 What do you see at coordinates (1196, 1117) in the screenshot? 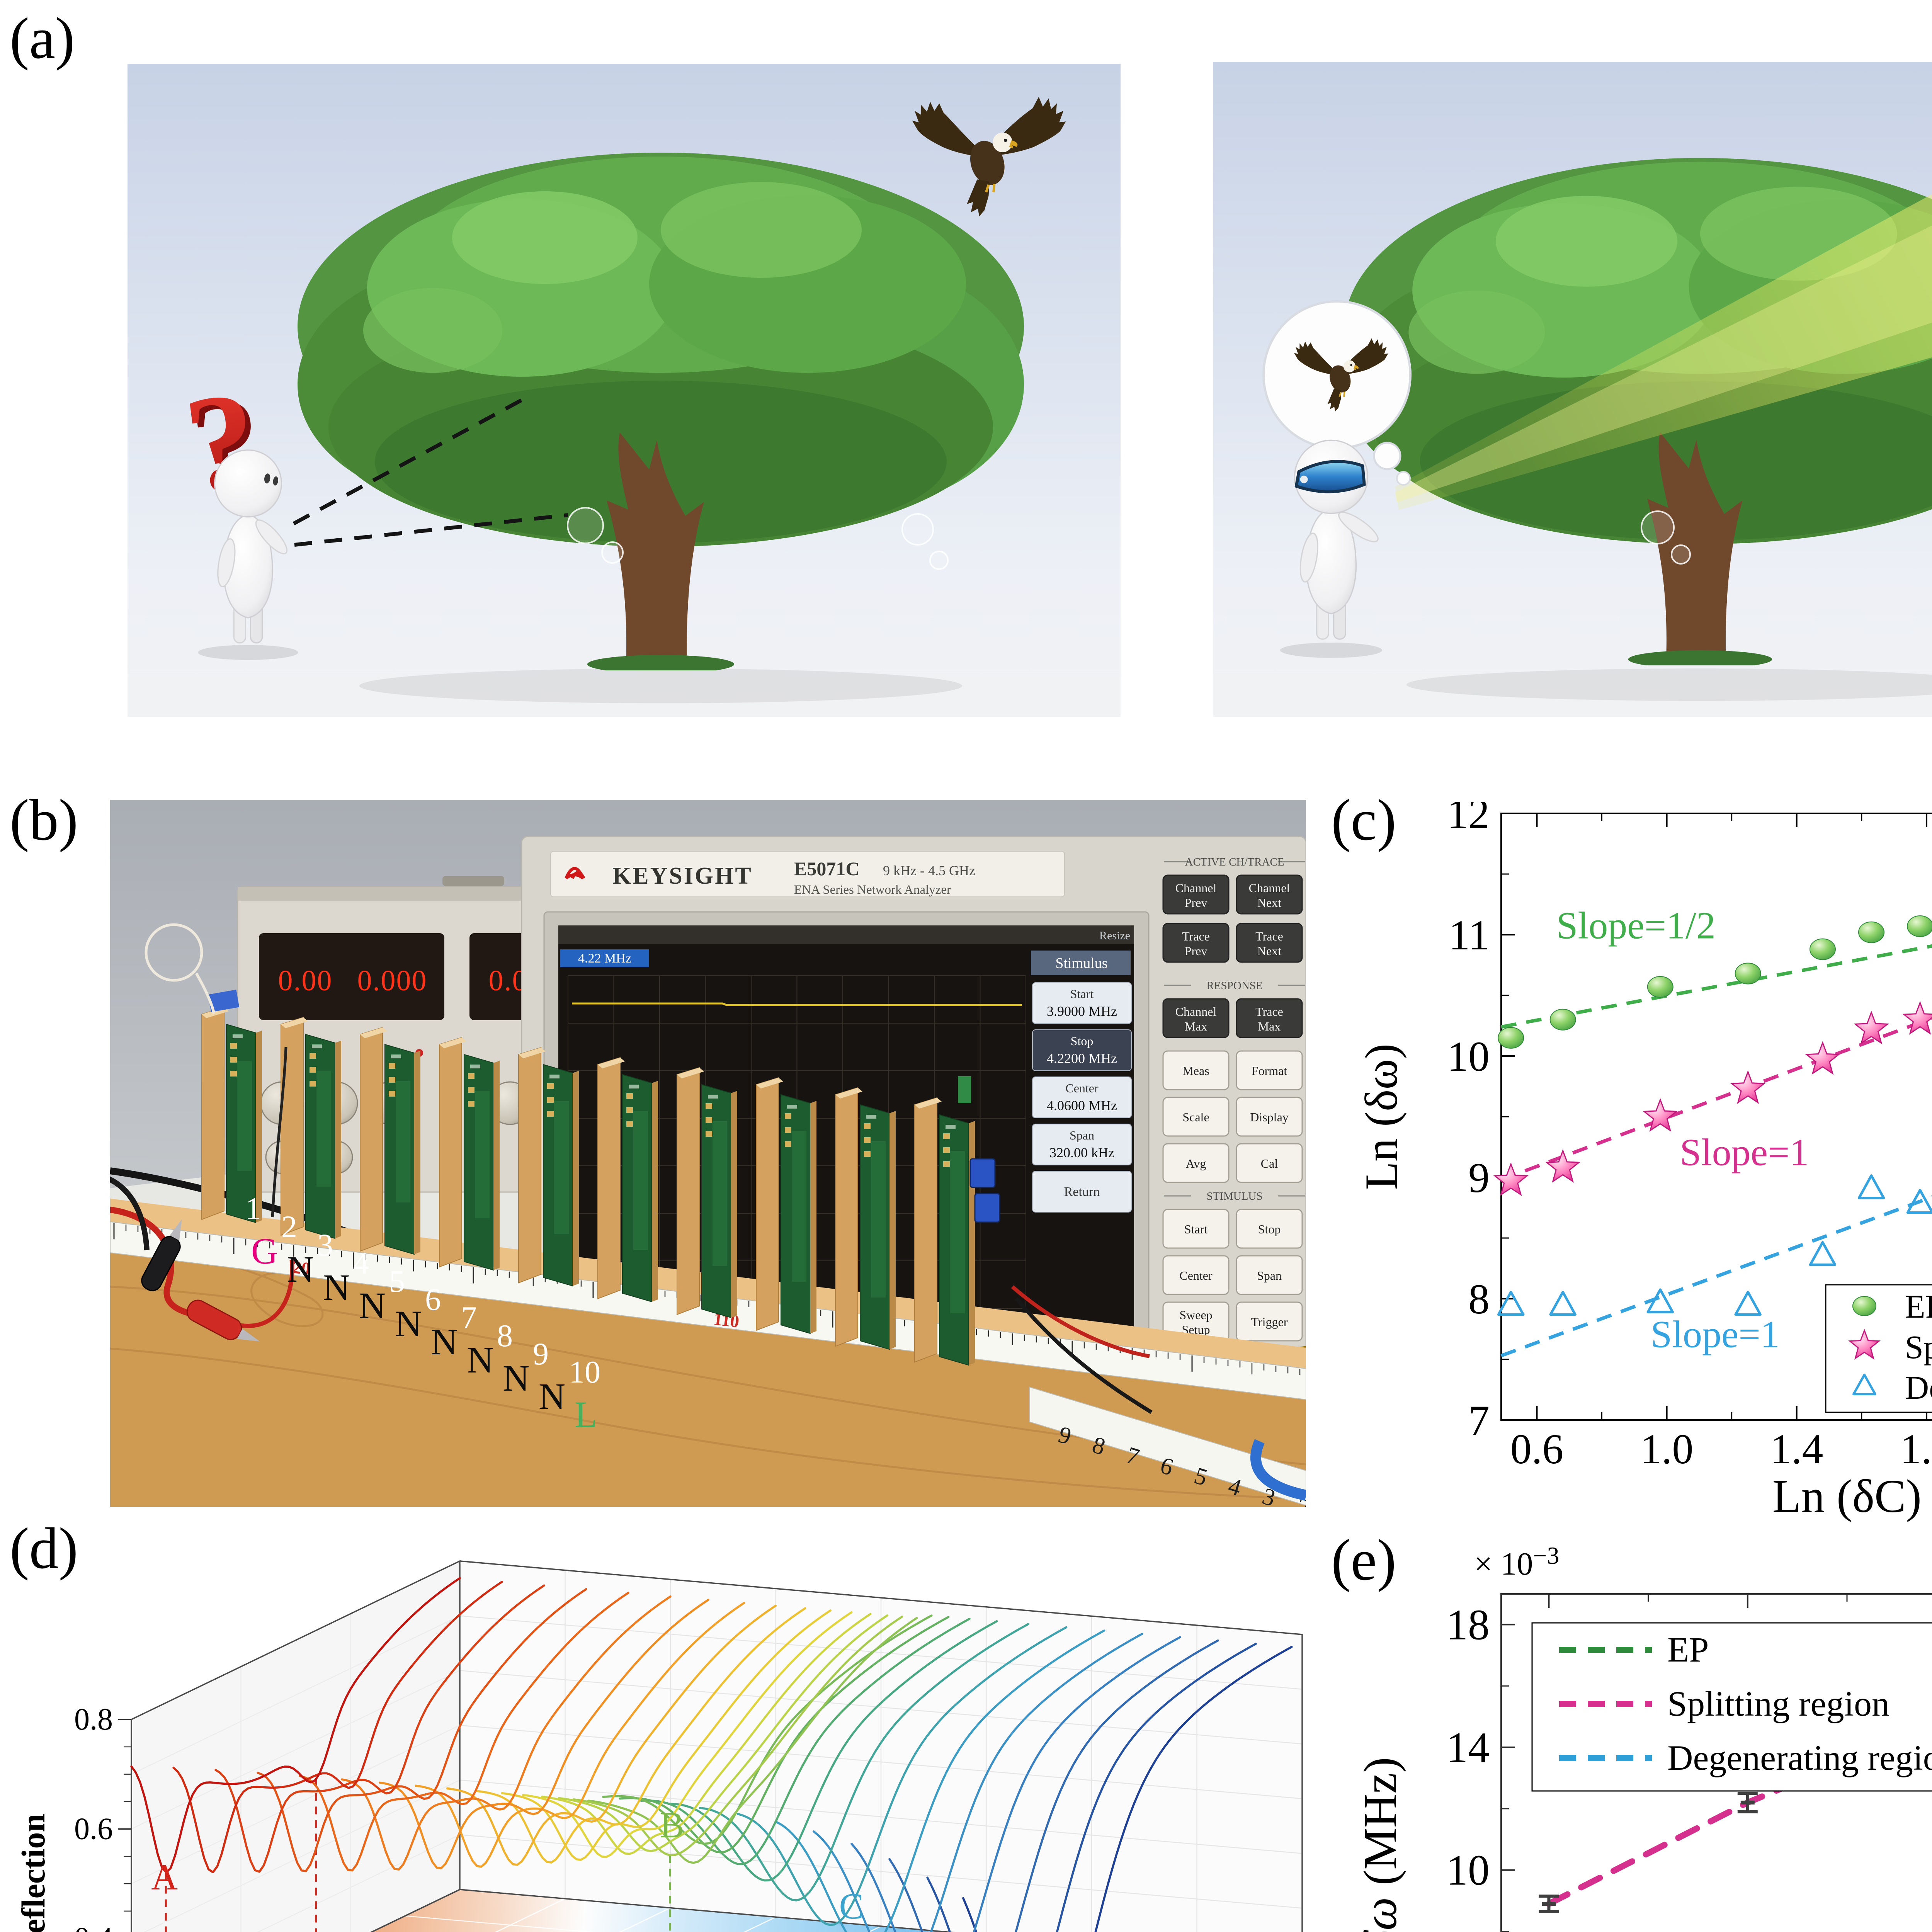
I see `button-scale` at bounding box center [1196, 1117].